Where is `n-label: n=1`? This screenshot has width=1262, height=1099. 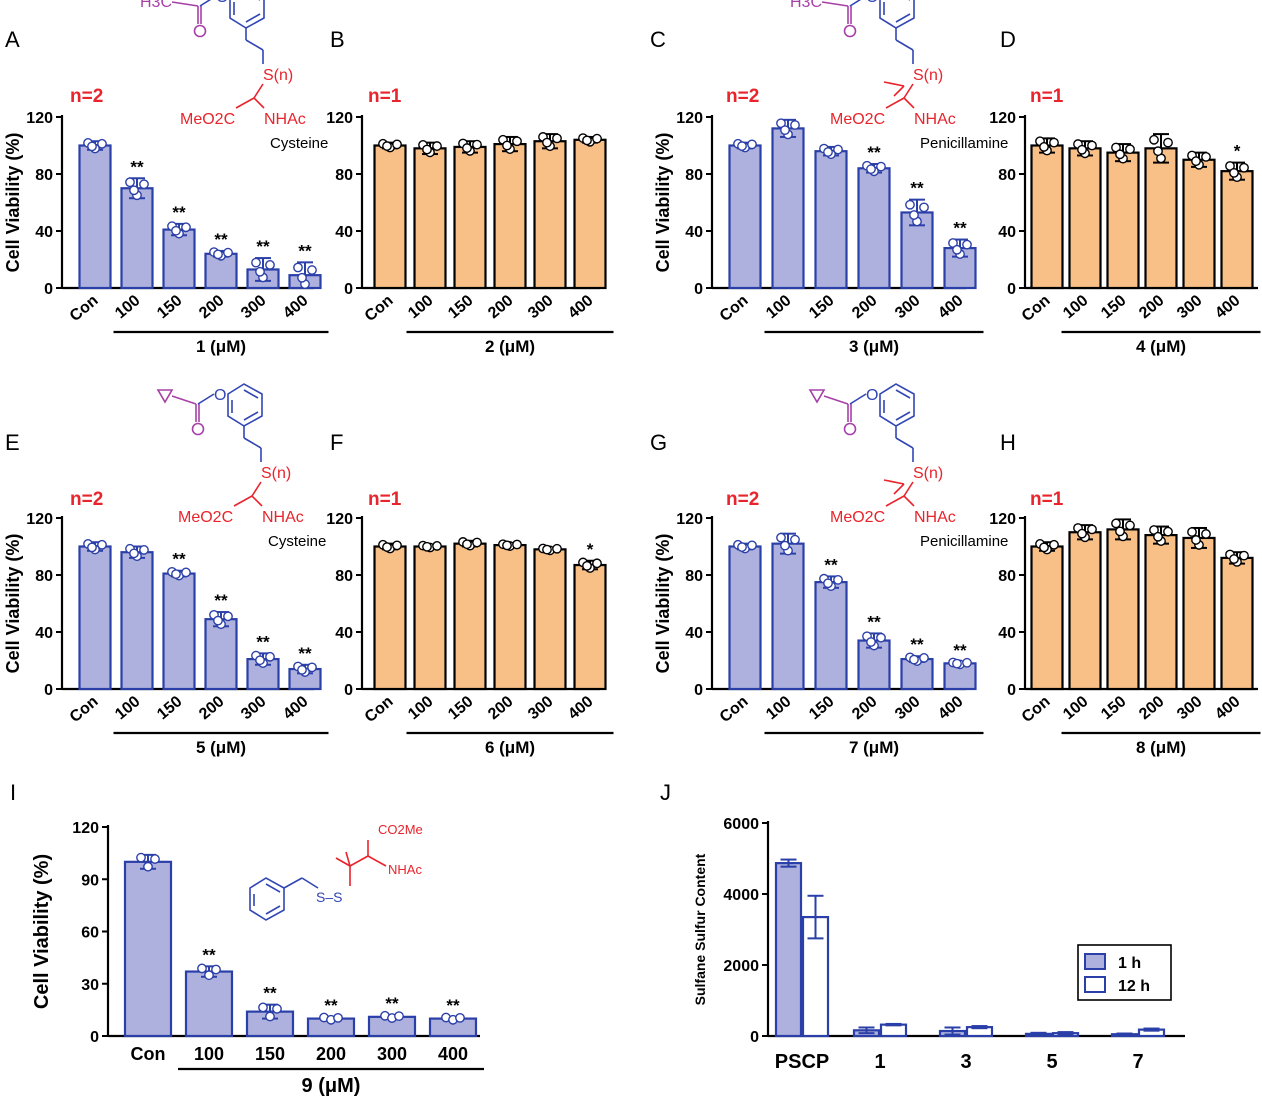
n-label: n=1 is located at coordinates (385, 96).